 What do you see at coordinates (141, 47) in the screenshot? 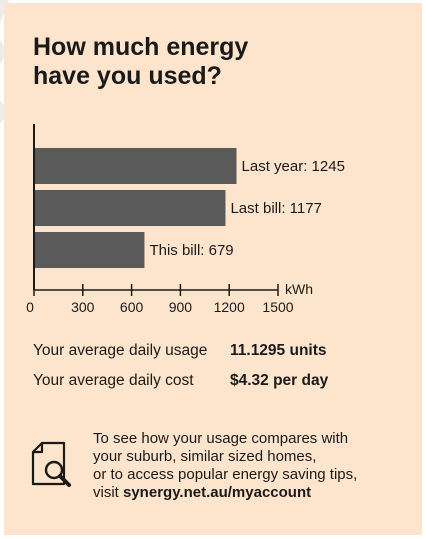
I see `title-line-1: How much energy` at bounding box center [141, 47].